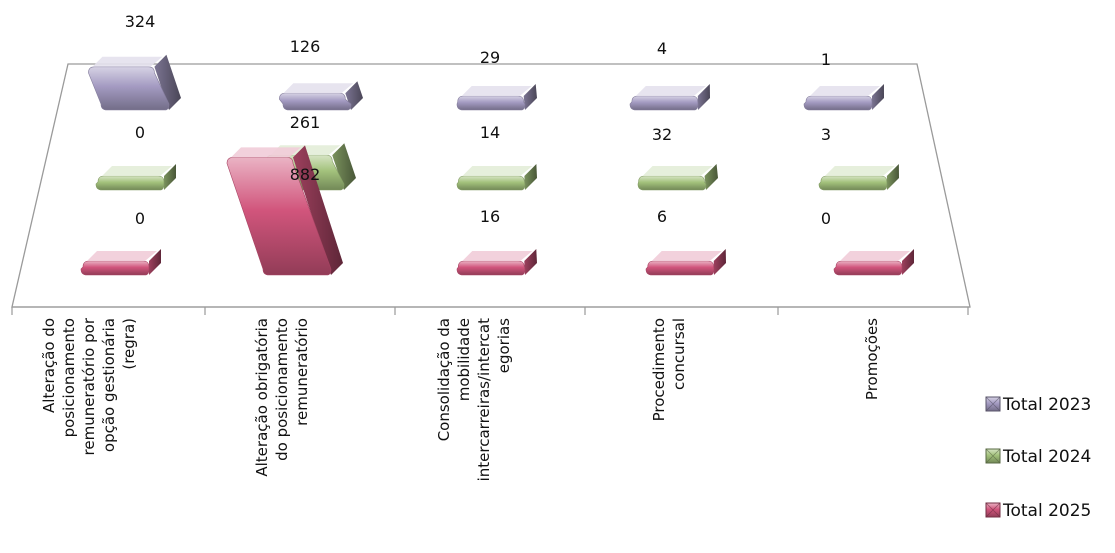 The height and width of the screenshot is (553, 1115). Describe the element at coordinates (662, 134) in the screenshot. I see `data-label: 32` at that location.